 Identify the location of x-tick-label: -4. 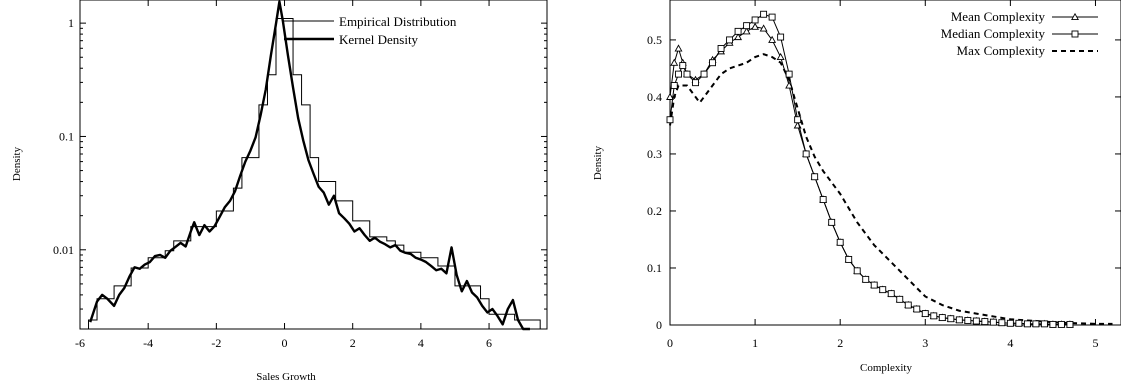
(148, 343).